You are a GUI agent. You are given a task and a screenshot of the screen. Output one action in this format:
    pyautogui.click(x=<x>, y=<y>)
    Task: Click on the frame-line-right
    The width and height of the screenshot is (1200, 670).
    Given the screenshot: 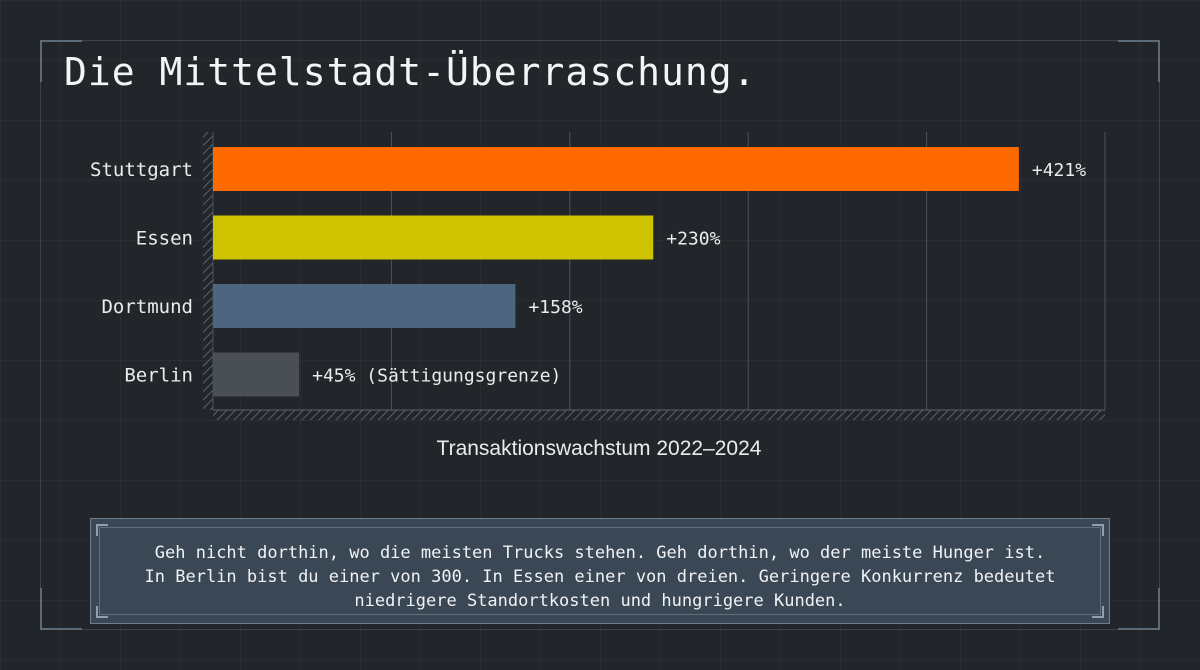 What is the action you would take?
    pyautogui.click(x=1159, y=335)
    